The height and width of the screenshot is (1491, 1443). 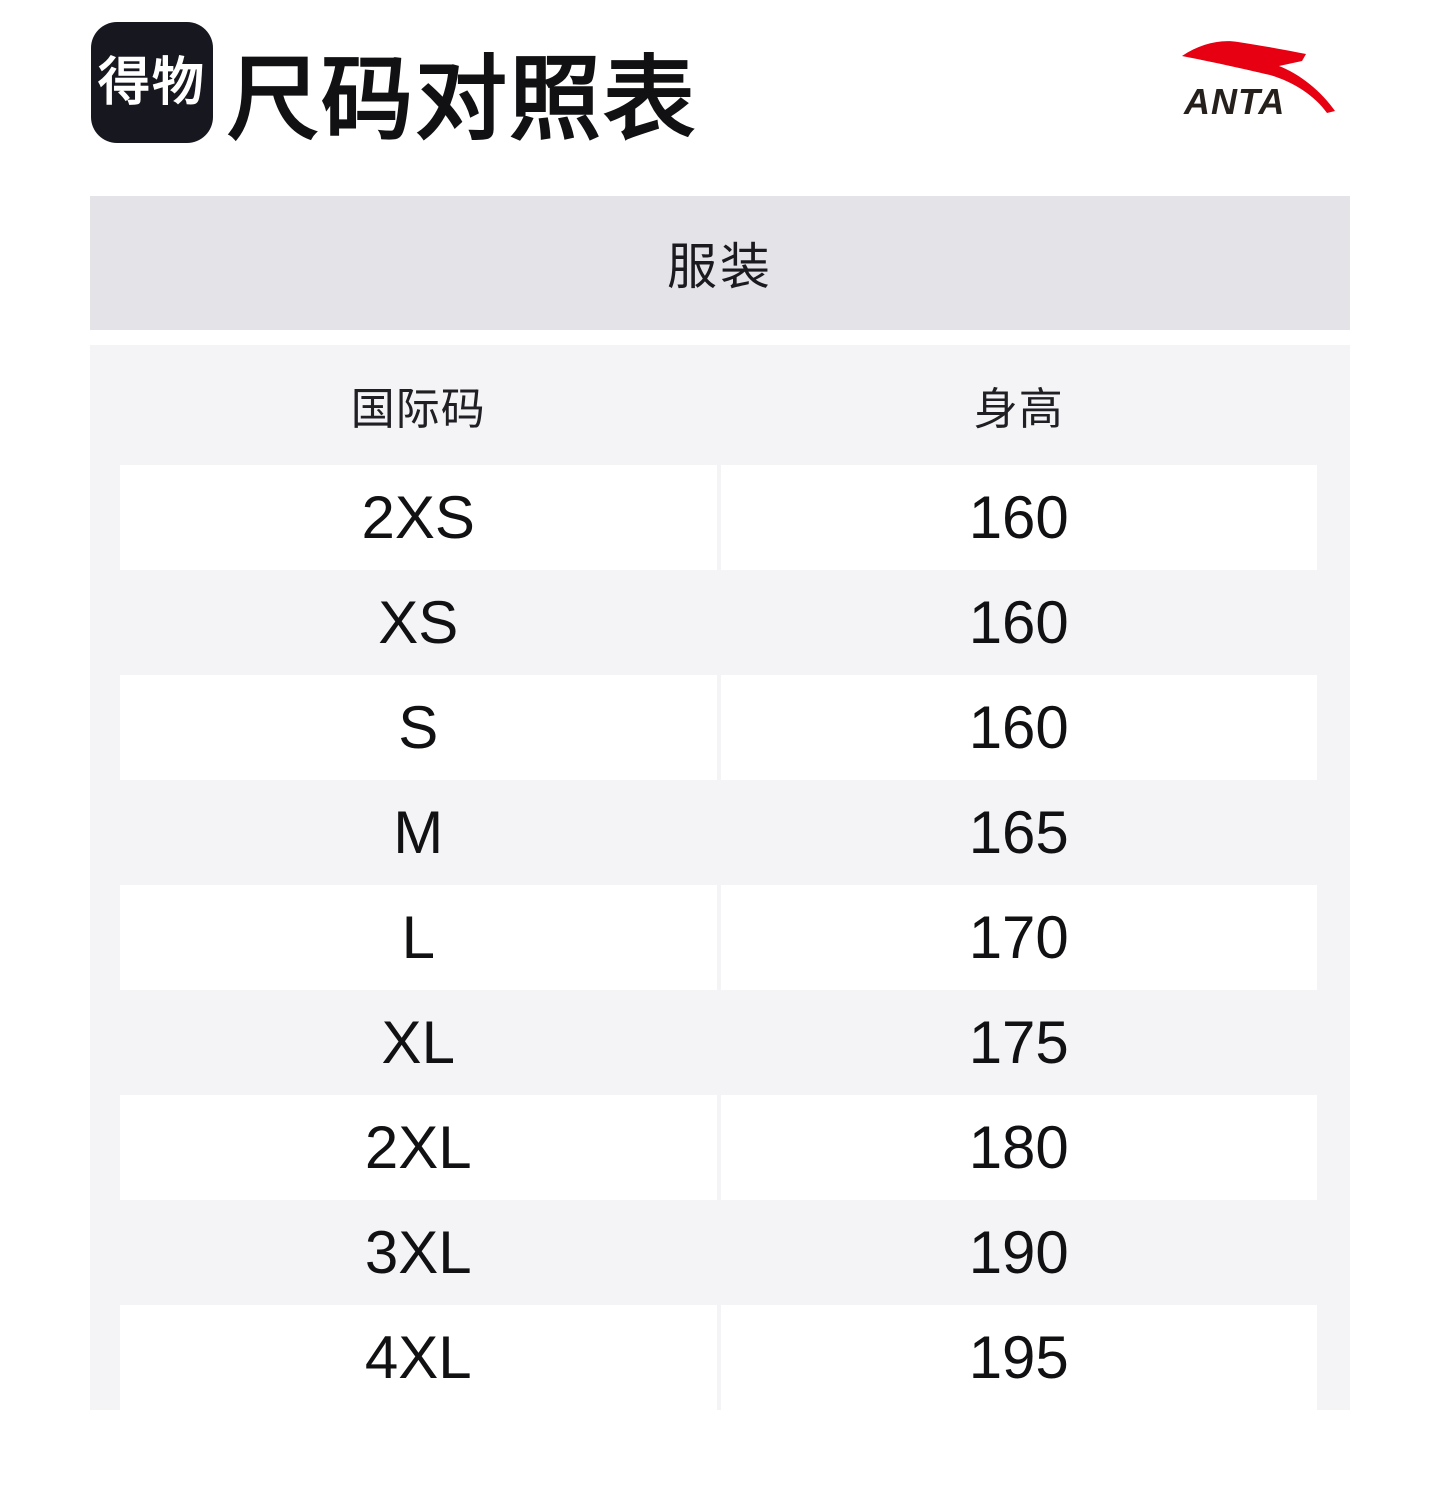 I want to click on table-row: M 165, so click(x=720, y=832).